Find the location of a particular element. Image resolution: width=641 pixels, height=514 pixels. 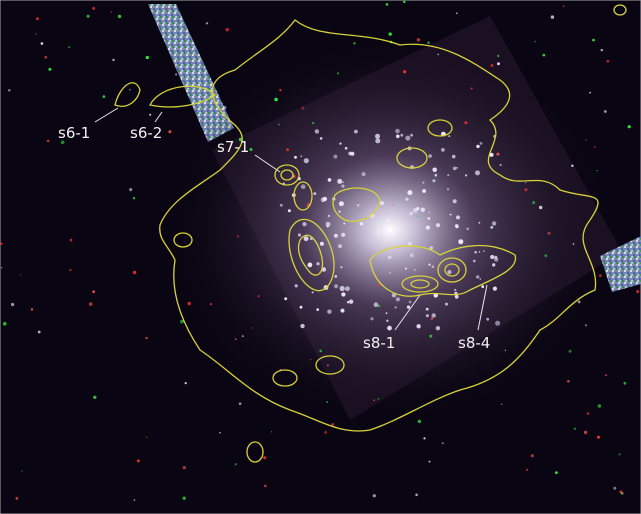

source-label: s6-2 is located at coordinates (146, 133).